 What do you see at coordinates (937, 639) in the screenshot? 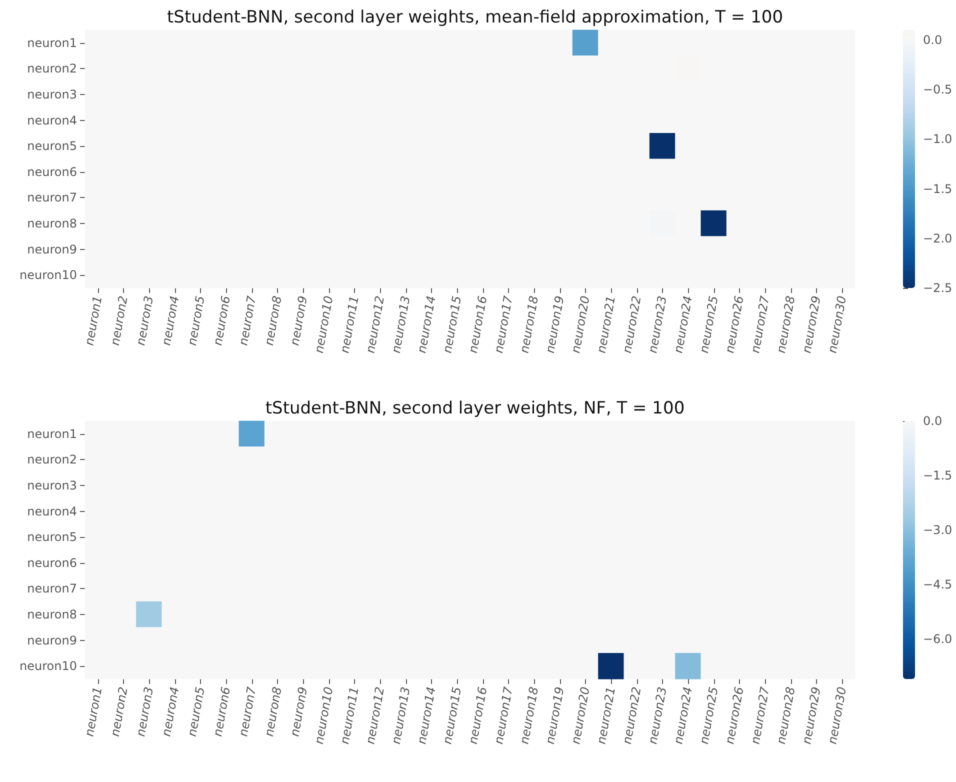
I see `color-bar-label: −6.0` at bounding box center [937, 639].